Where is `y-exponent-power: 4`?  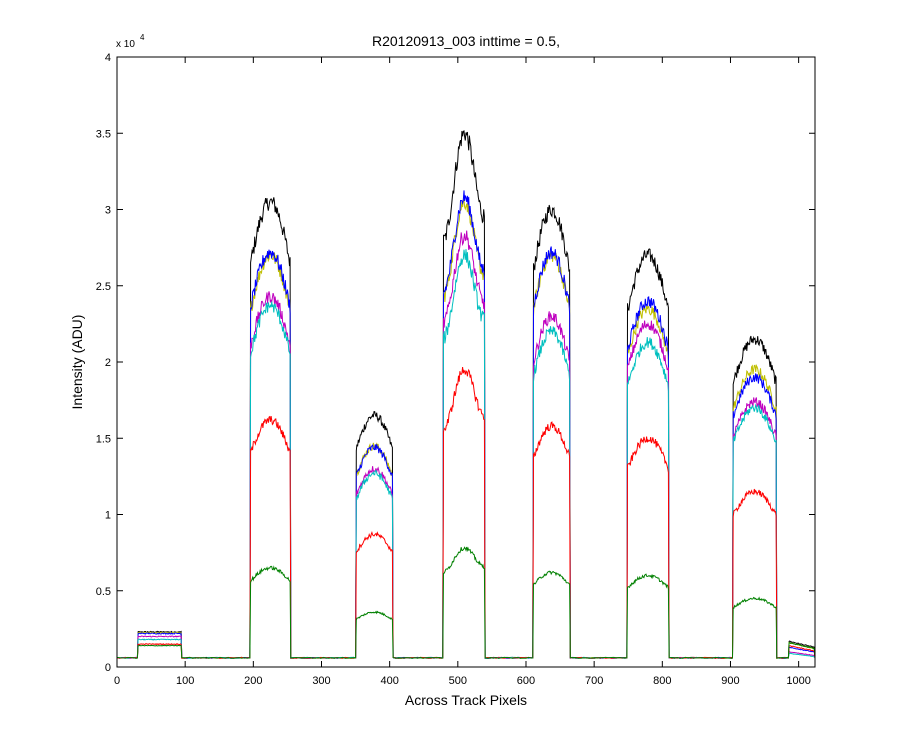 y-exponent-power: 4 is located at coordinates (142, 37).